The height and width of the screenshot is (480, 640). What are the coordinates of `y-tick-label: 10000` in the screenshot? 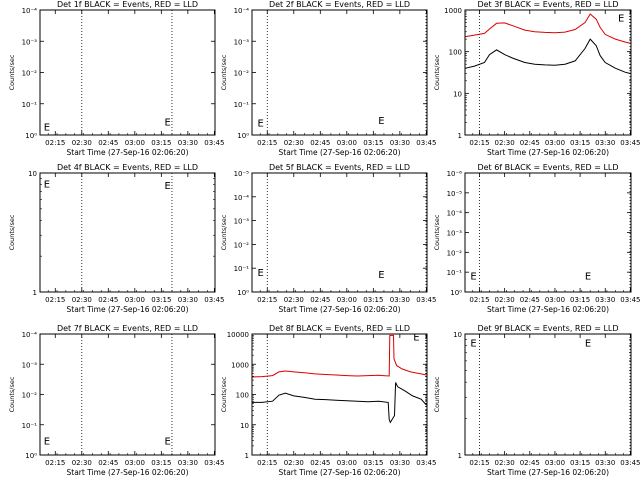 It's located at (238, 335).